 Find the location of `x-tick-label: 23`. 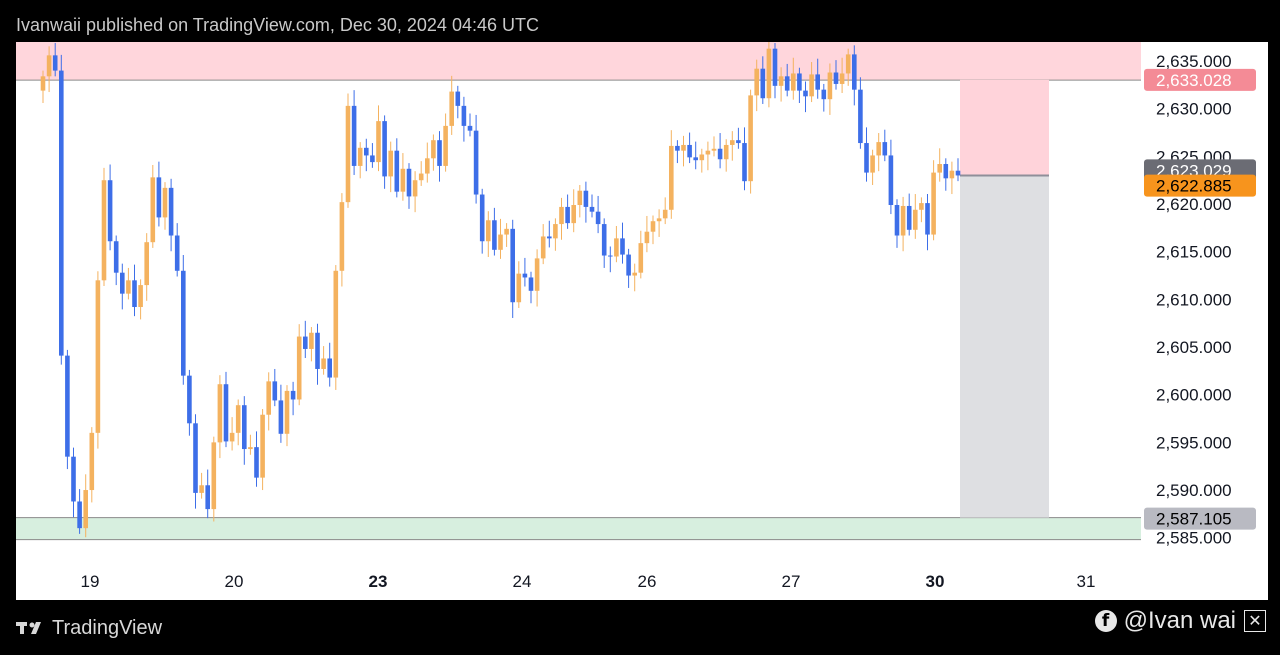

x-tick-label: 23 is located at coordinates (378, 581).